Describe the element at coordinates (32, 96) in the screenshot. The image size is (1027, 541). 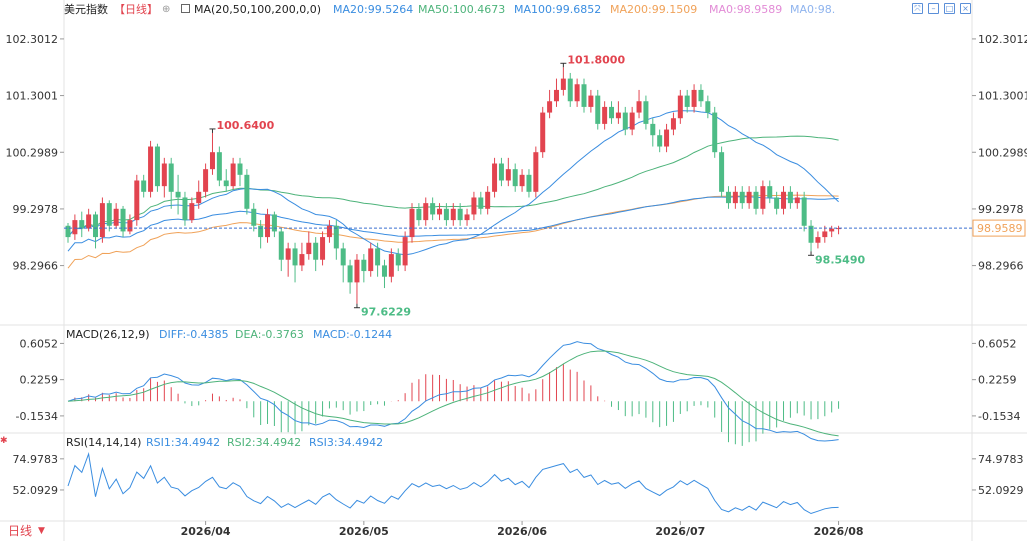
I see `price-tick-label-left: 101.3001` at that location.